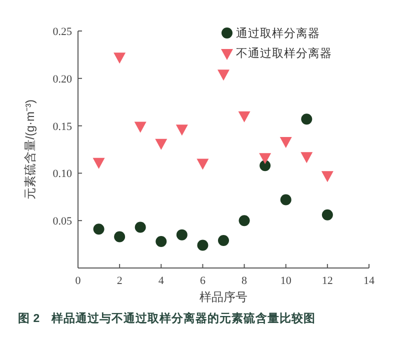 This screenshot has height=338, width=400. What do you see at coordinates (224, 297) in the screenshot?
I see `x-axis-title: 样品序号` at bounding box center [224, 297].